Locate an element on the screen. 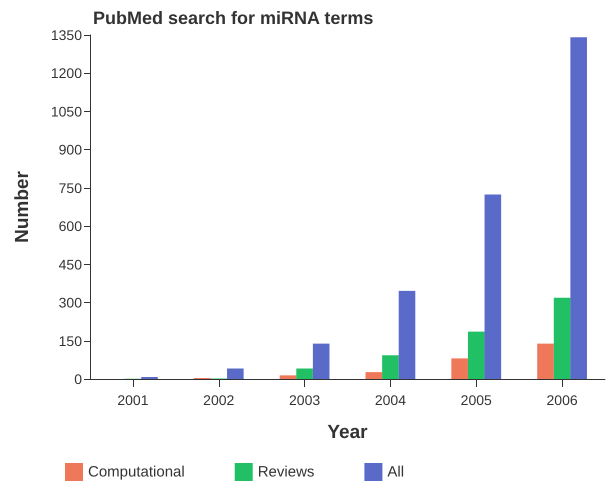 This screenshot has height=494, width=611. legend-label: Reviews is located at coordinates (286, 472).